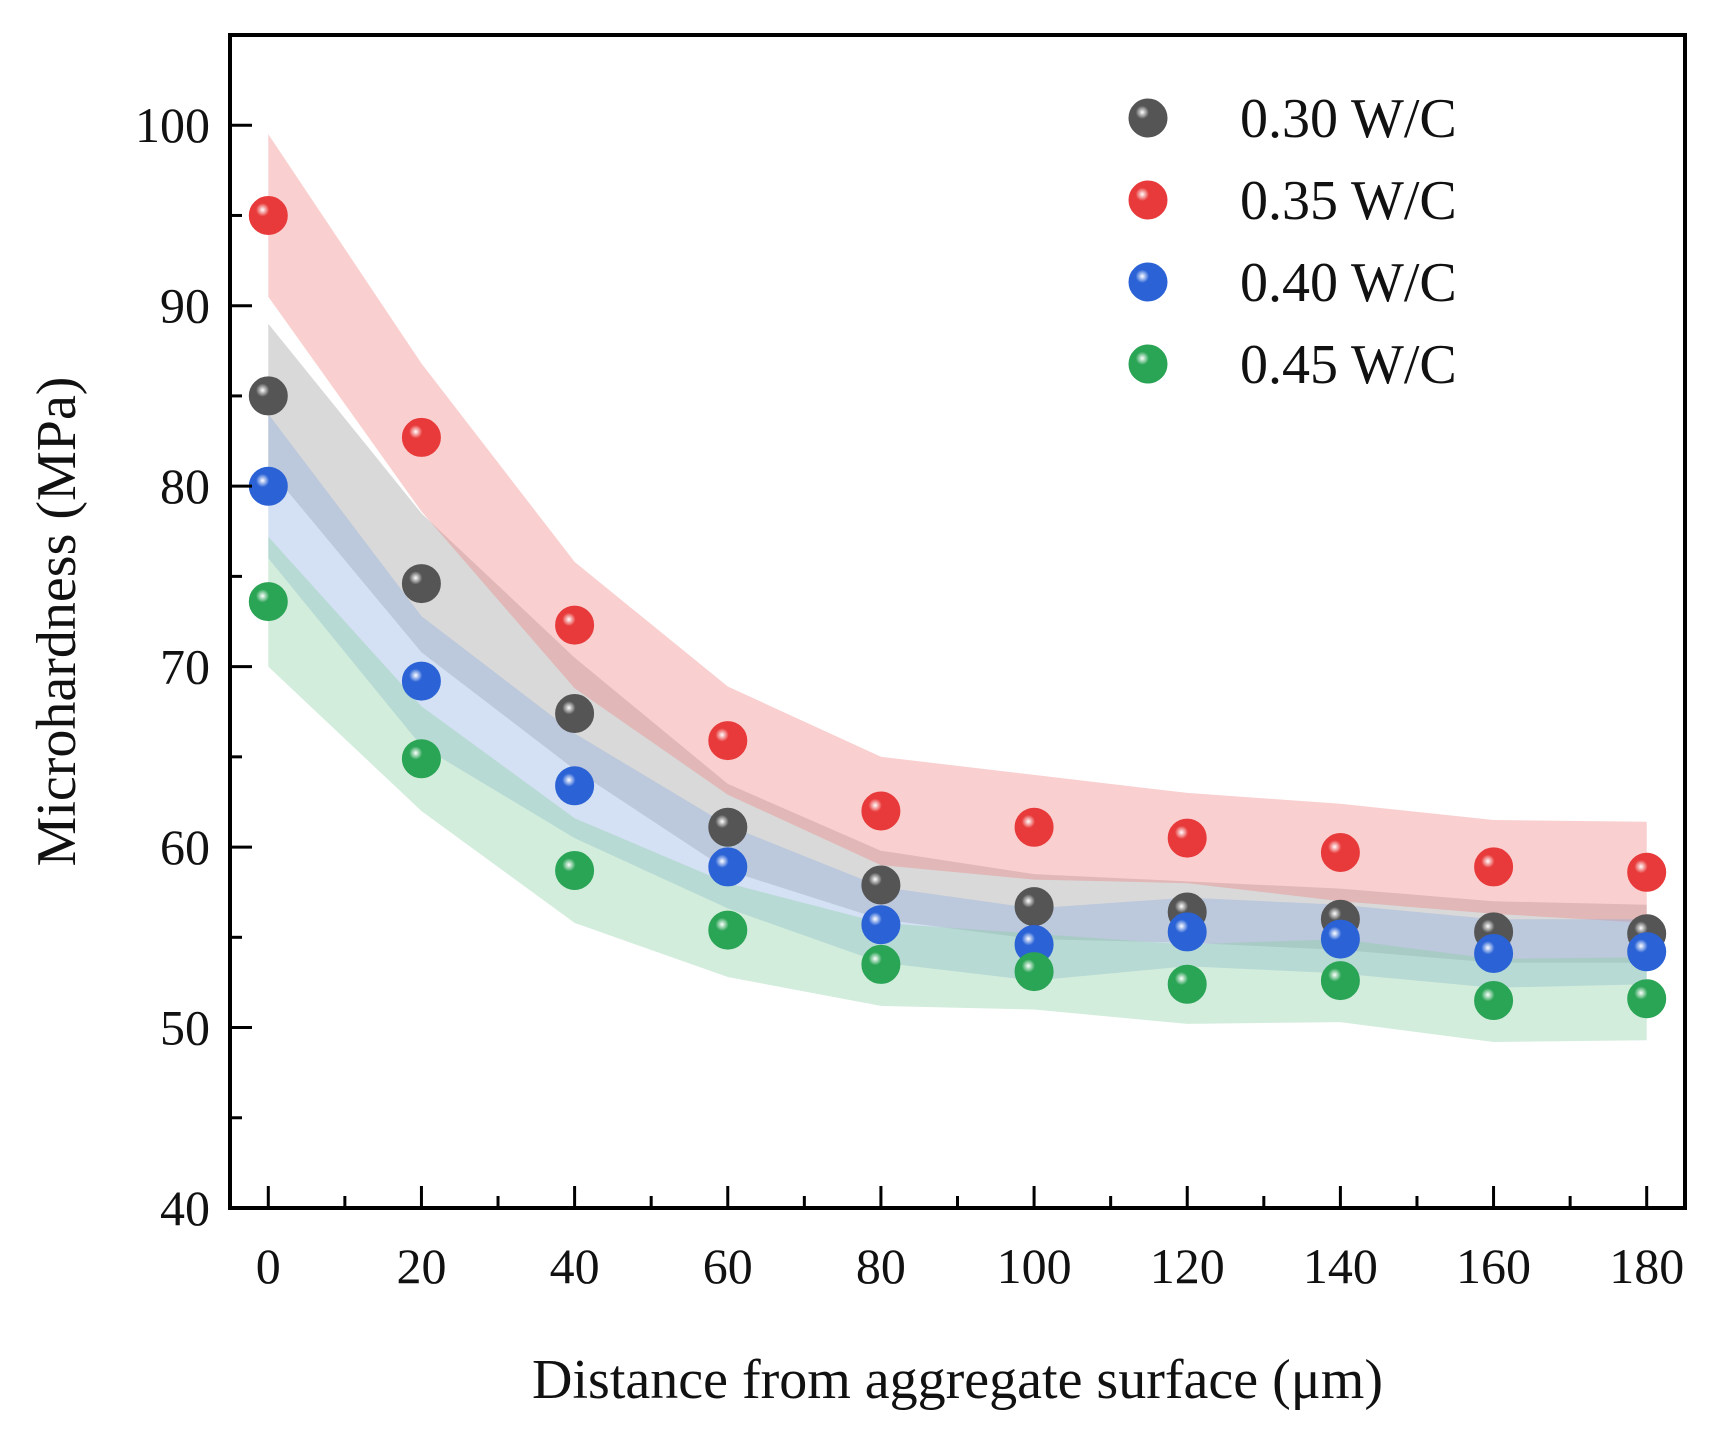 This screenshot has width=1717, height=1437. Describe the element at coordinates (881, 925) in the screenshot. I see `point-040-x80` at that location.